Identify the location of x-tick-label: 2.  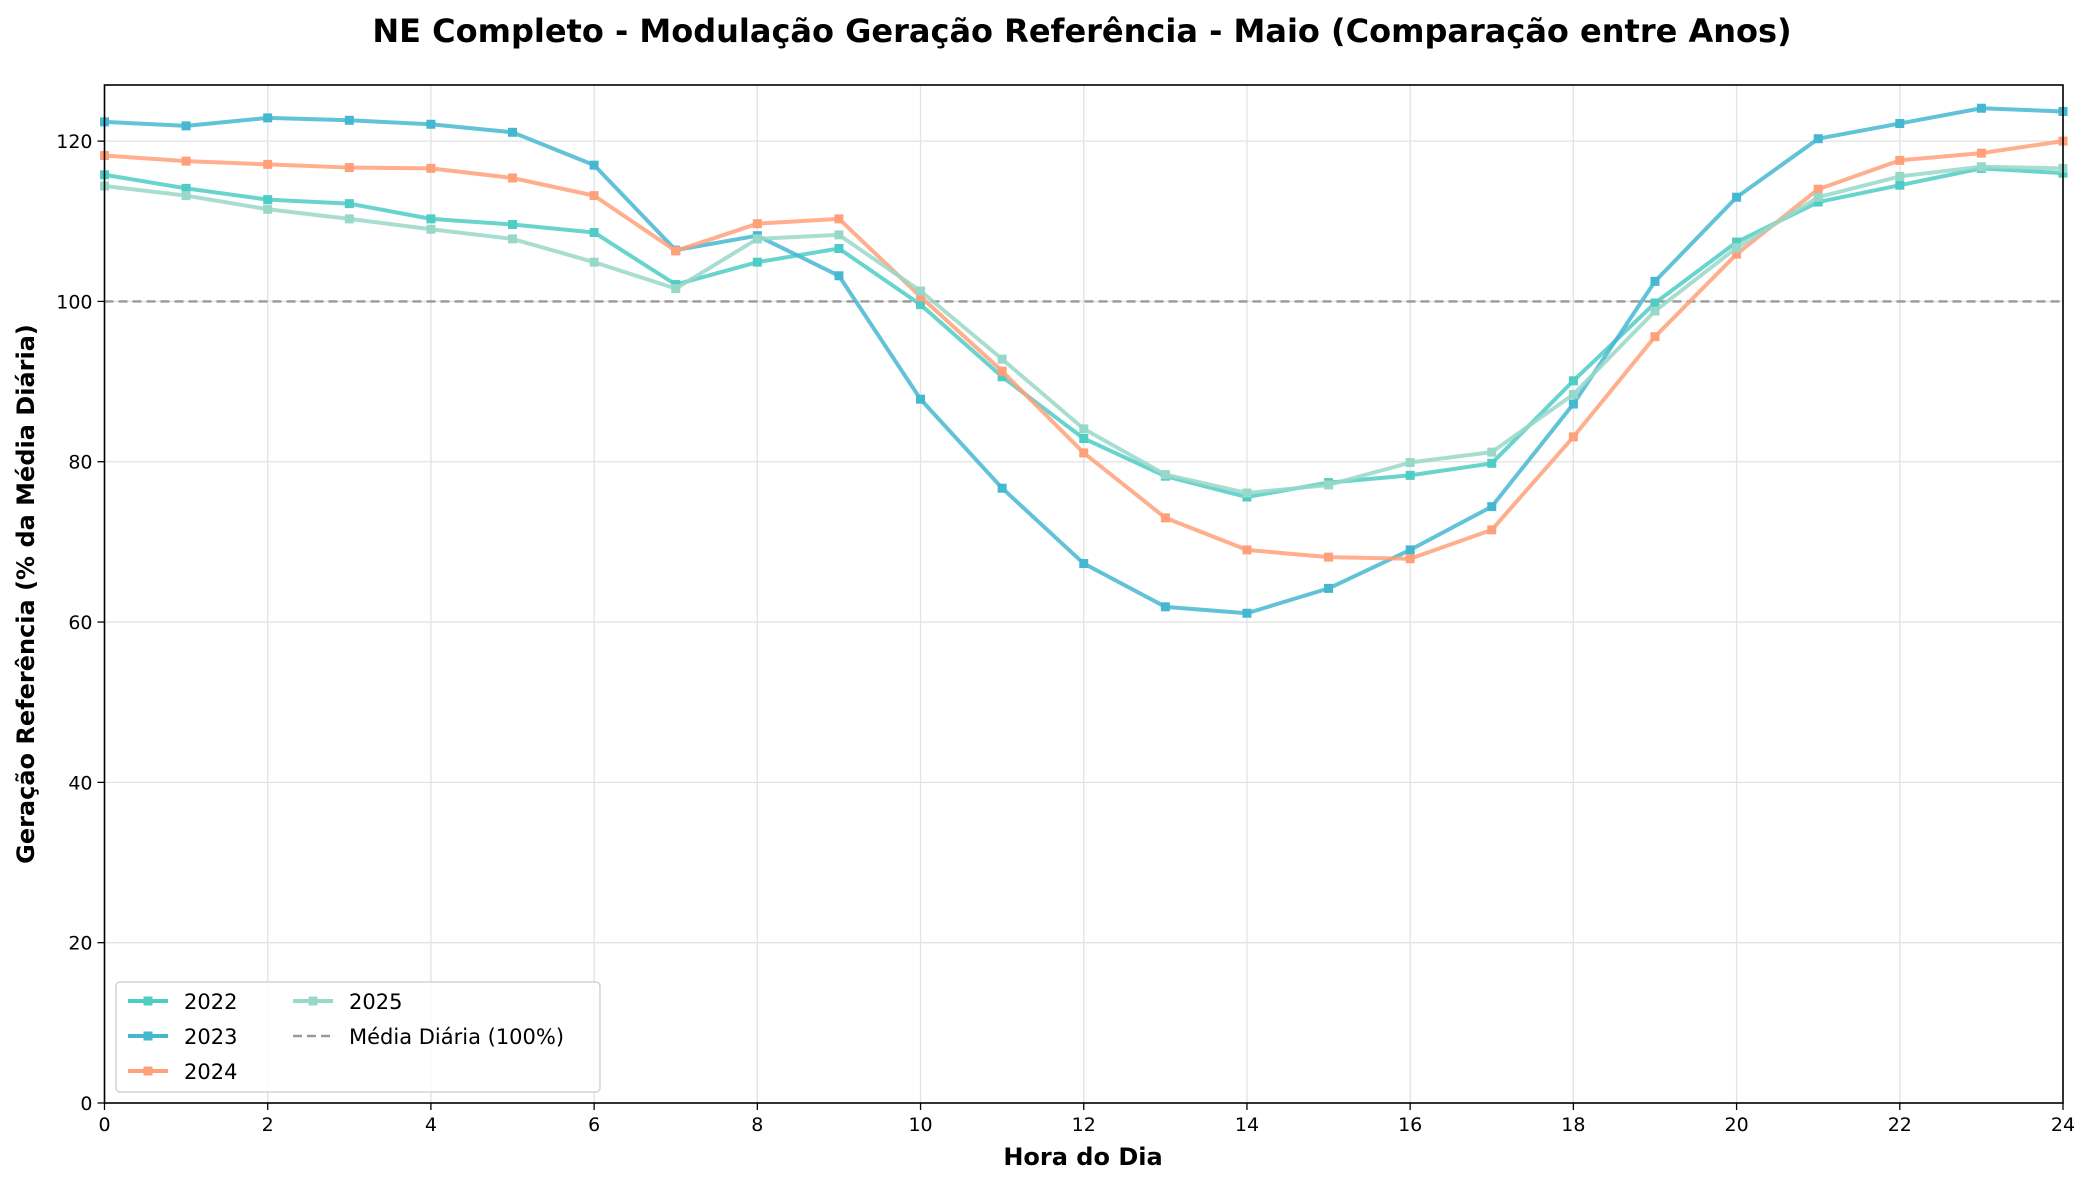
(268, 1125).